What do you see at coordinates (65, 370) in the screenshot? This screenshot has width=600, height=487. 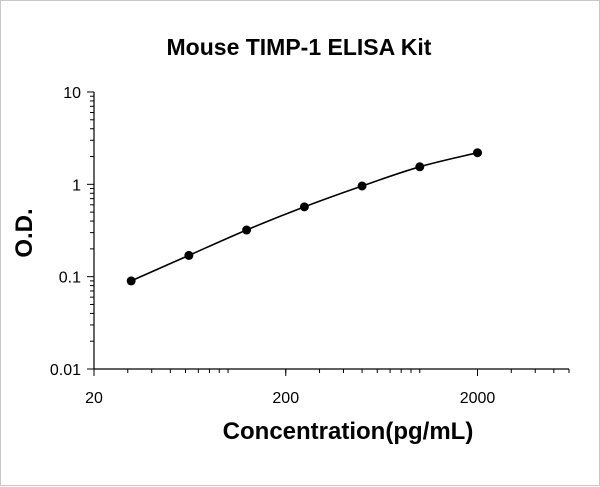 I see `y-tick-label: 0.01` at bounding box center [65, 370].